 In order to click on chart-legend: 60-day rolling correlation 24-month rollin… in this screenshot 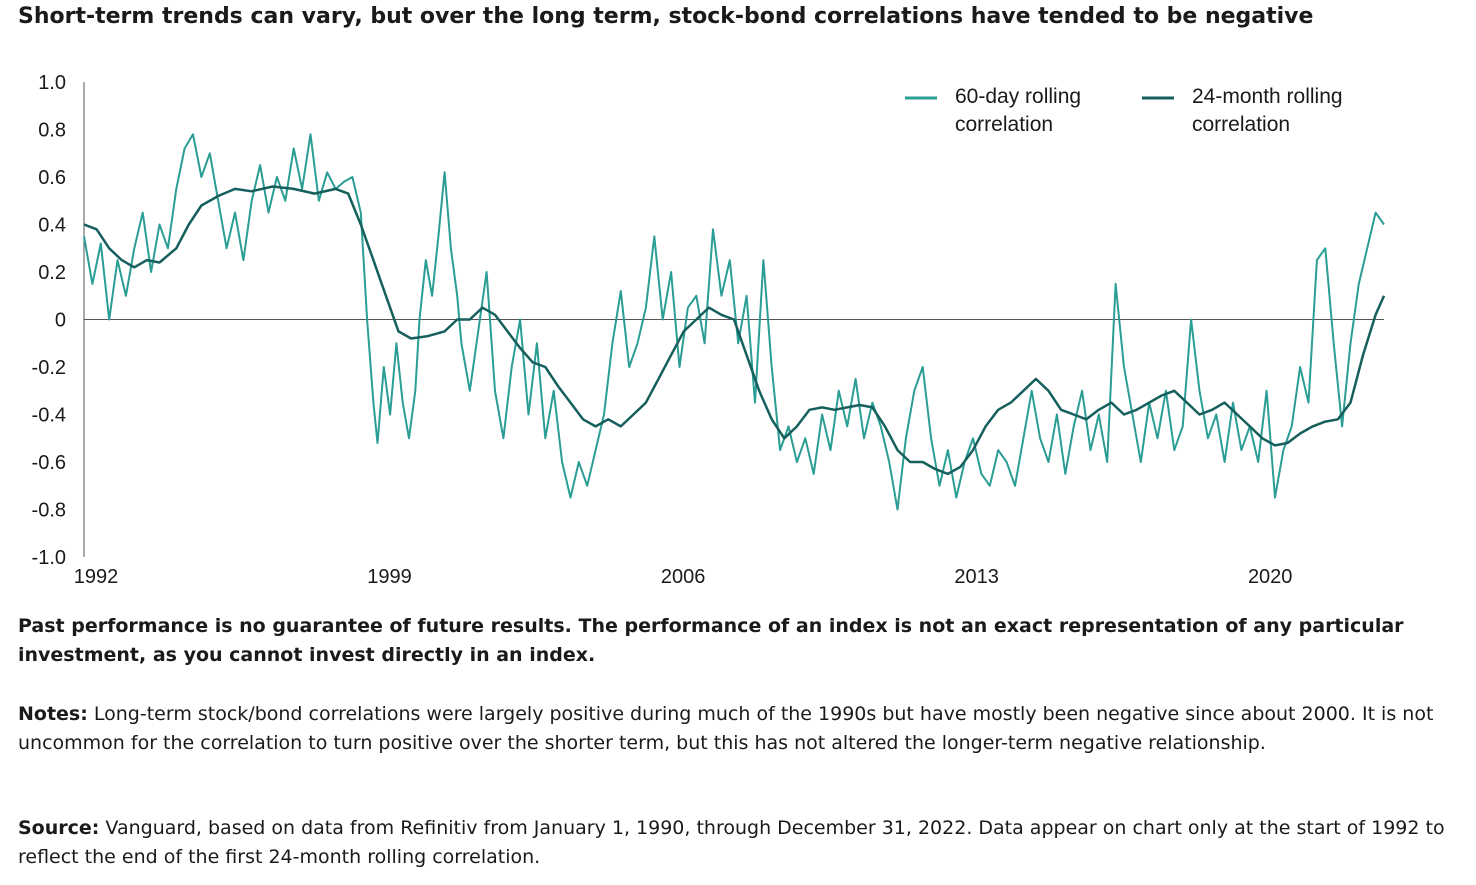, I will do `click(1124, 110)`.